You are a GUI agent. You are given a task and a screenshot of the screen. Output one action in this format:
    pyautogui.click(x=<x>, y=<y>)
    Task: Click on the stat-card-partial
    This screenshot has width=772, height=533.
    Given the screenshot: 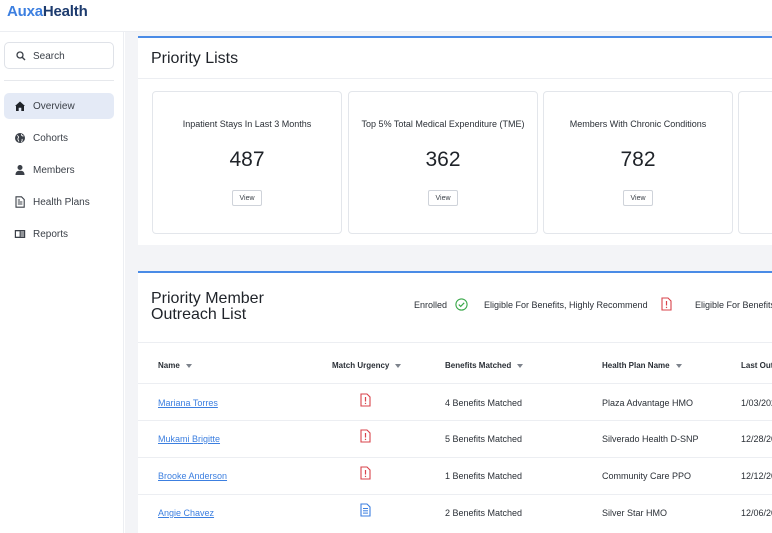 What is the action you would take?
    pyautogui.click(x=755, y=162)
    